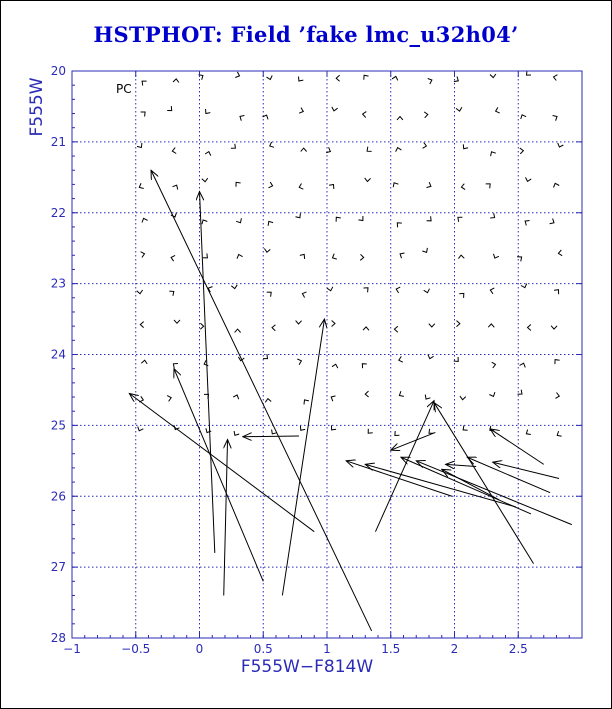  I want to click on y-tick-label: 24, so click(58, 355).